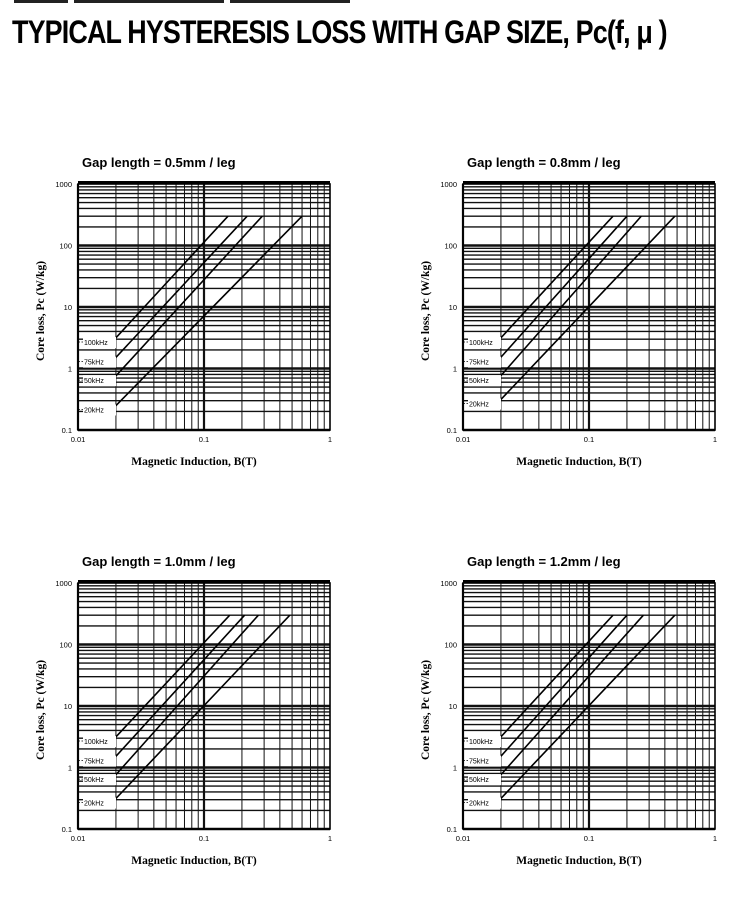 The width and height of the screenshot is (750, 897). I want to click on chart-title: Gap length = 1.2mm / leg, so click(544, 561).